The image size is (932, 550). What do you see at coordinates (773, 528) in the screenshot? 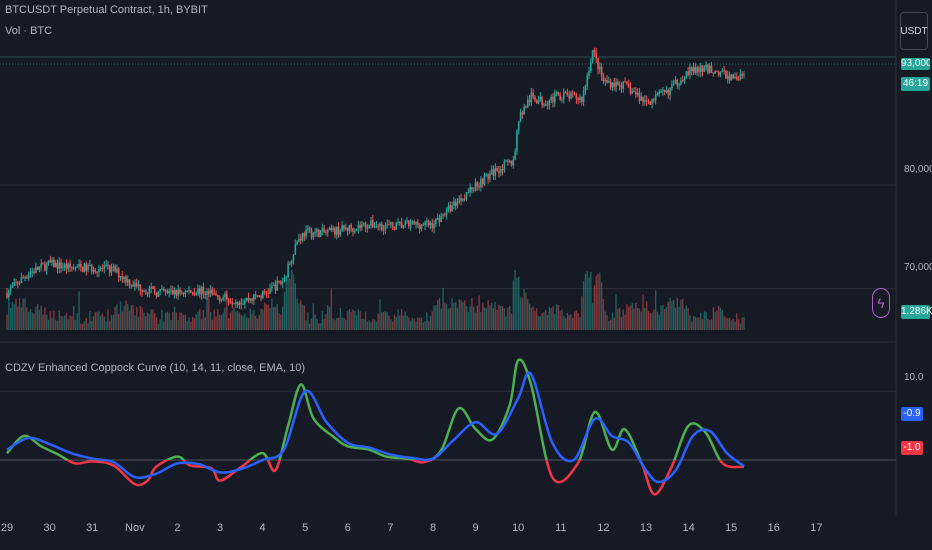
I see `date-tick-label: 16` at bounding box center [773, 528].